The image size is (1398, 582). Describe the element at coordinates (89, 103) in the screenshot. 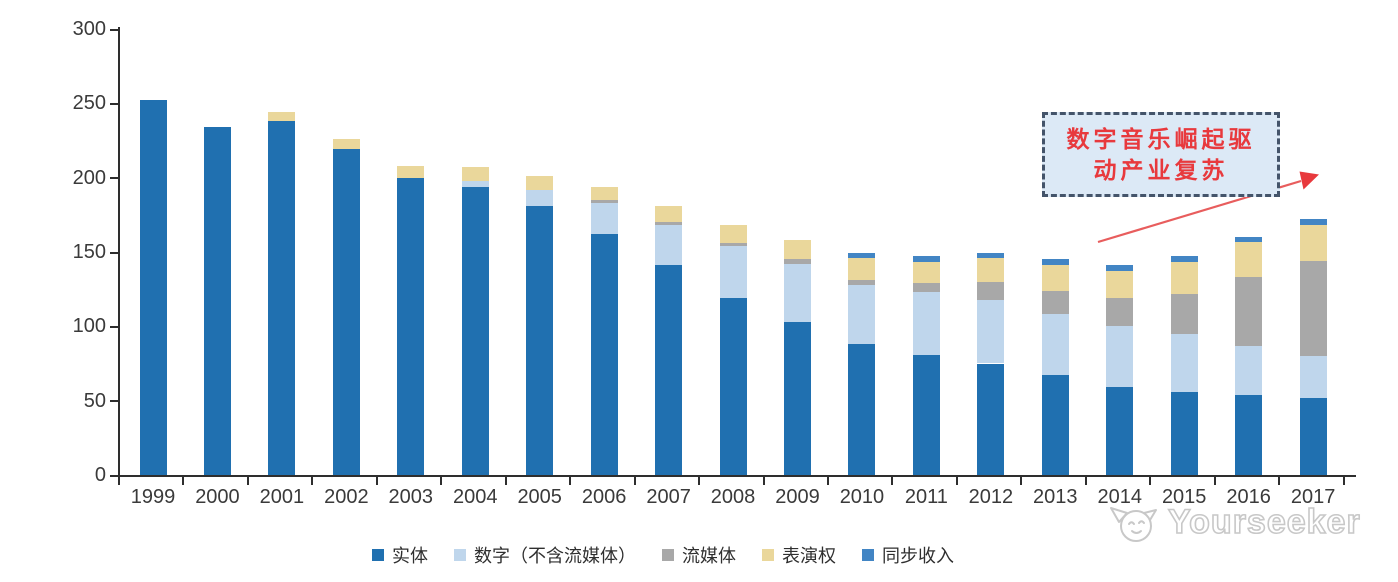

I see `y-axis-tick-label: 250` at that location.